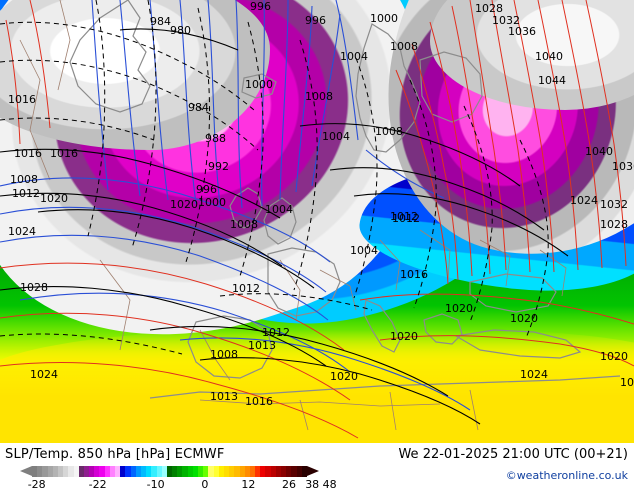 This screenshot has height=492, width=634. I want to click on arctic-cold-mass-northwest, so click(135, 75).